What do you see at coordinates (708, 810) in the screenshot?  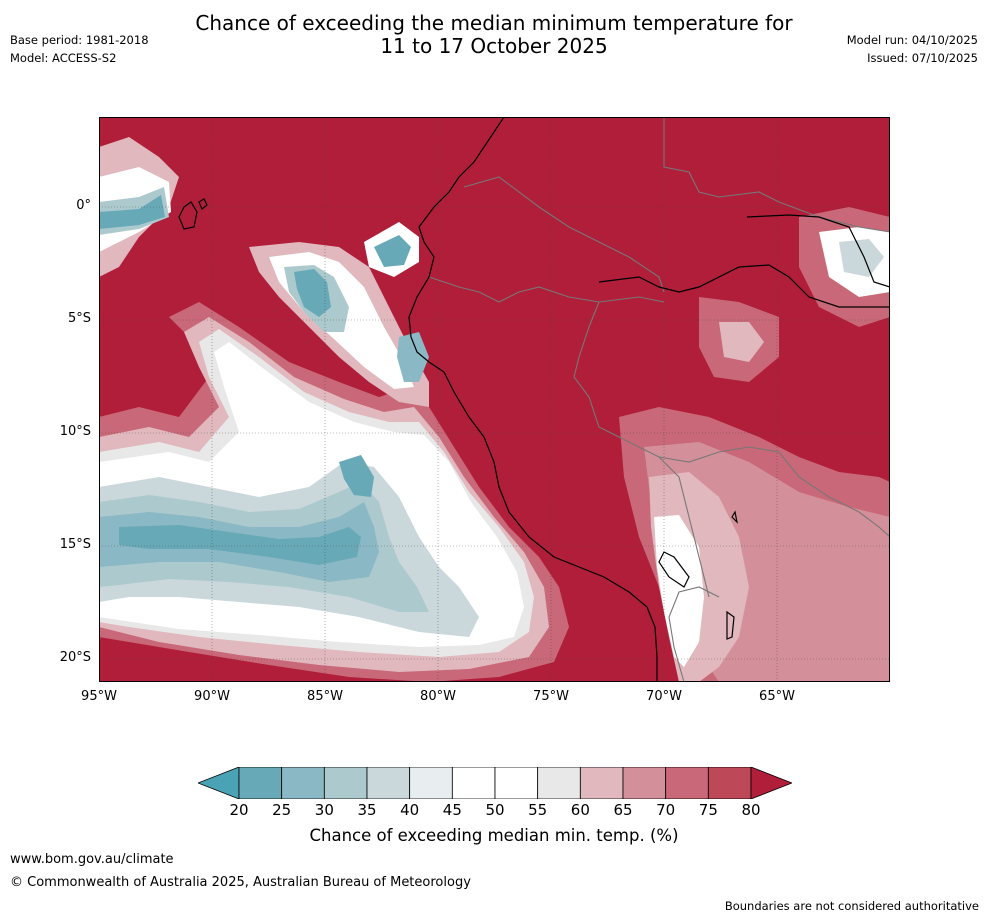 I see `colorbar-tick-label: 75` at bounding box center [708, 810].